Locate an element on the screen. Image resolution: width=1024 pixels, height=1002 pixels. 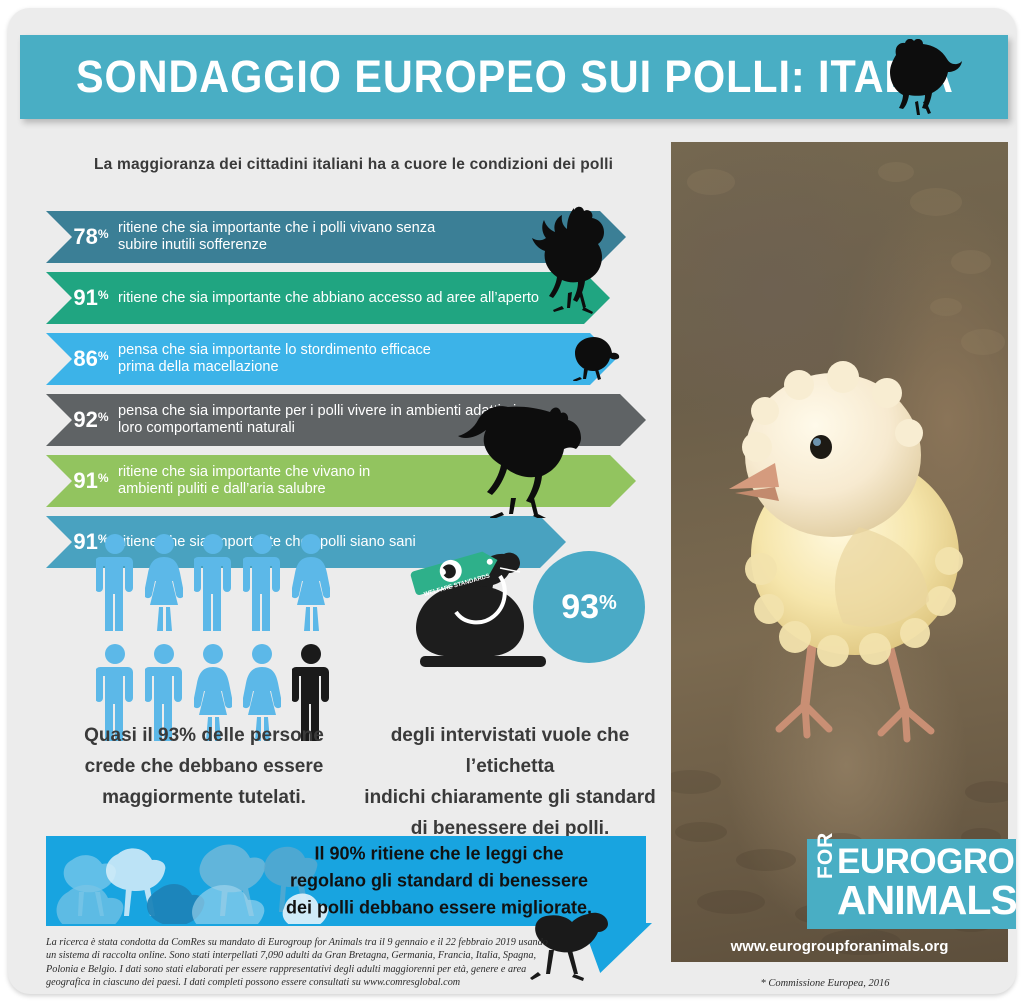
percent-value: 78 is located at coordinates (85, 236).